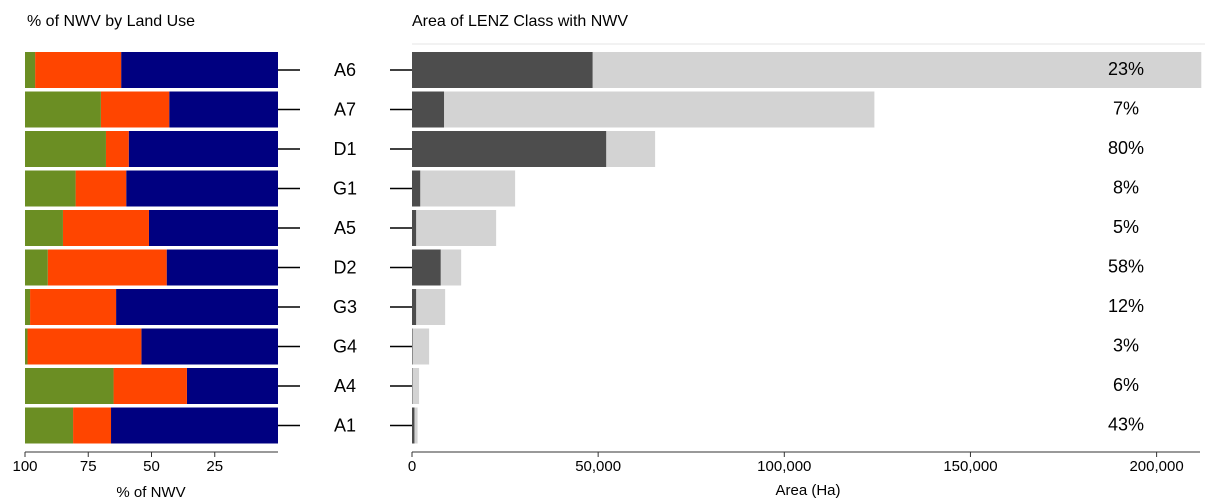 The image size is (1205, 504). What do you see at coordinates (1126, 148) in the screenshot?
I see `percent-label: 80%` at bounding box center [1126, 148].